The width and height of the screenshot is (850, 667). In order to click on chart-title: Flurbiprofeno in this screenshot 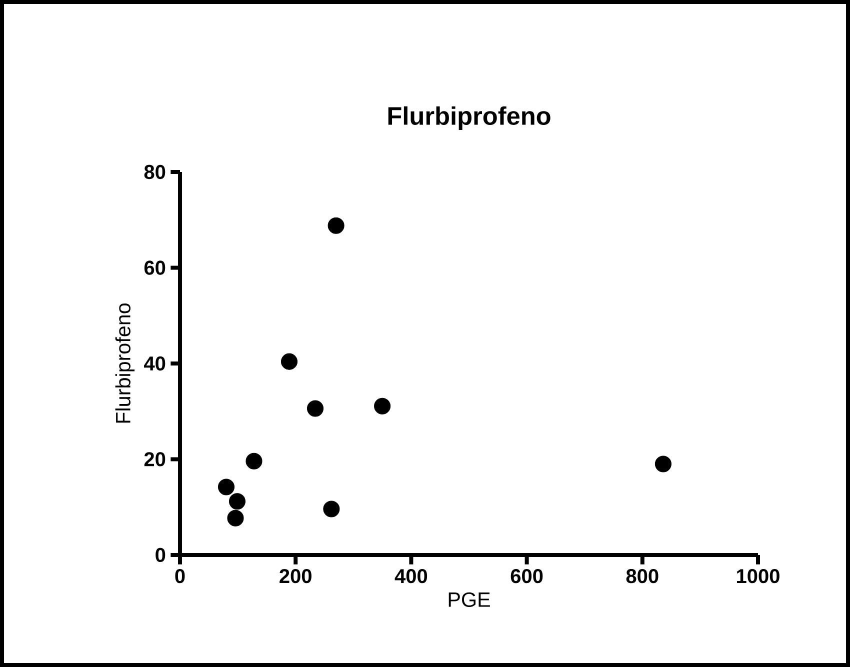, I will do `click(469, 118)`.